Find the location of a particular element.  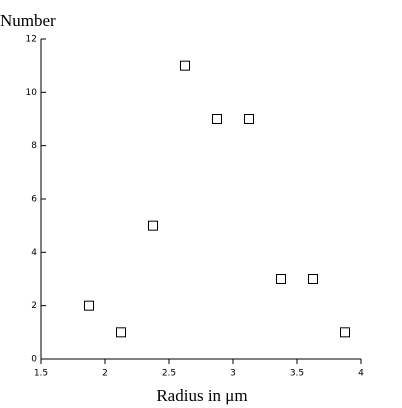

x-tick-label: 2.5 is located at coordinates (169, 374).